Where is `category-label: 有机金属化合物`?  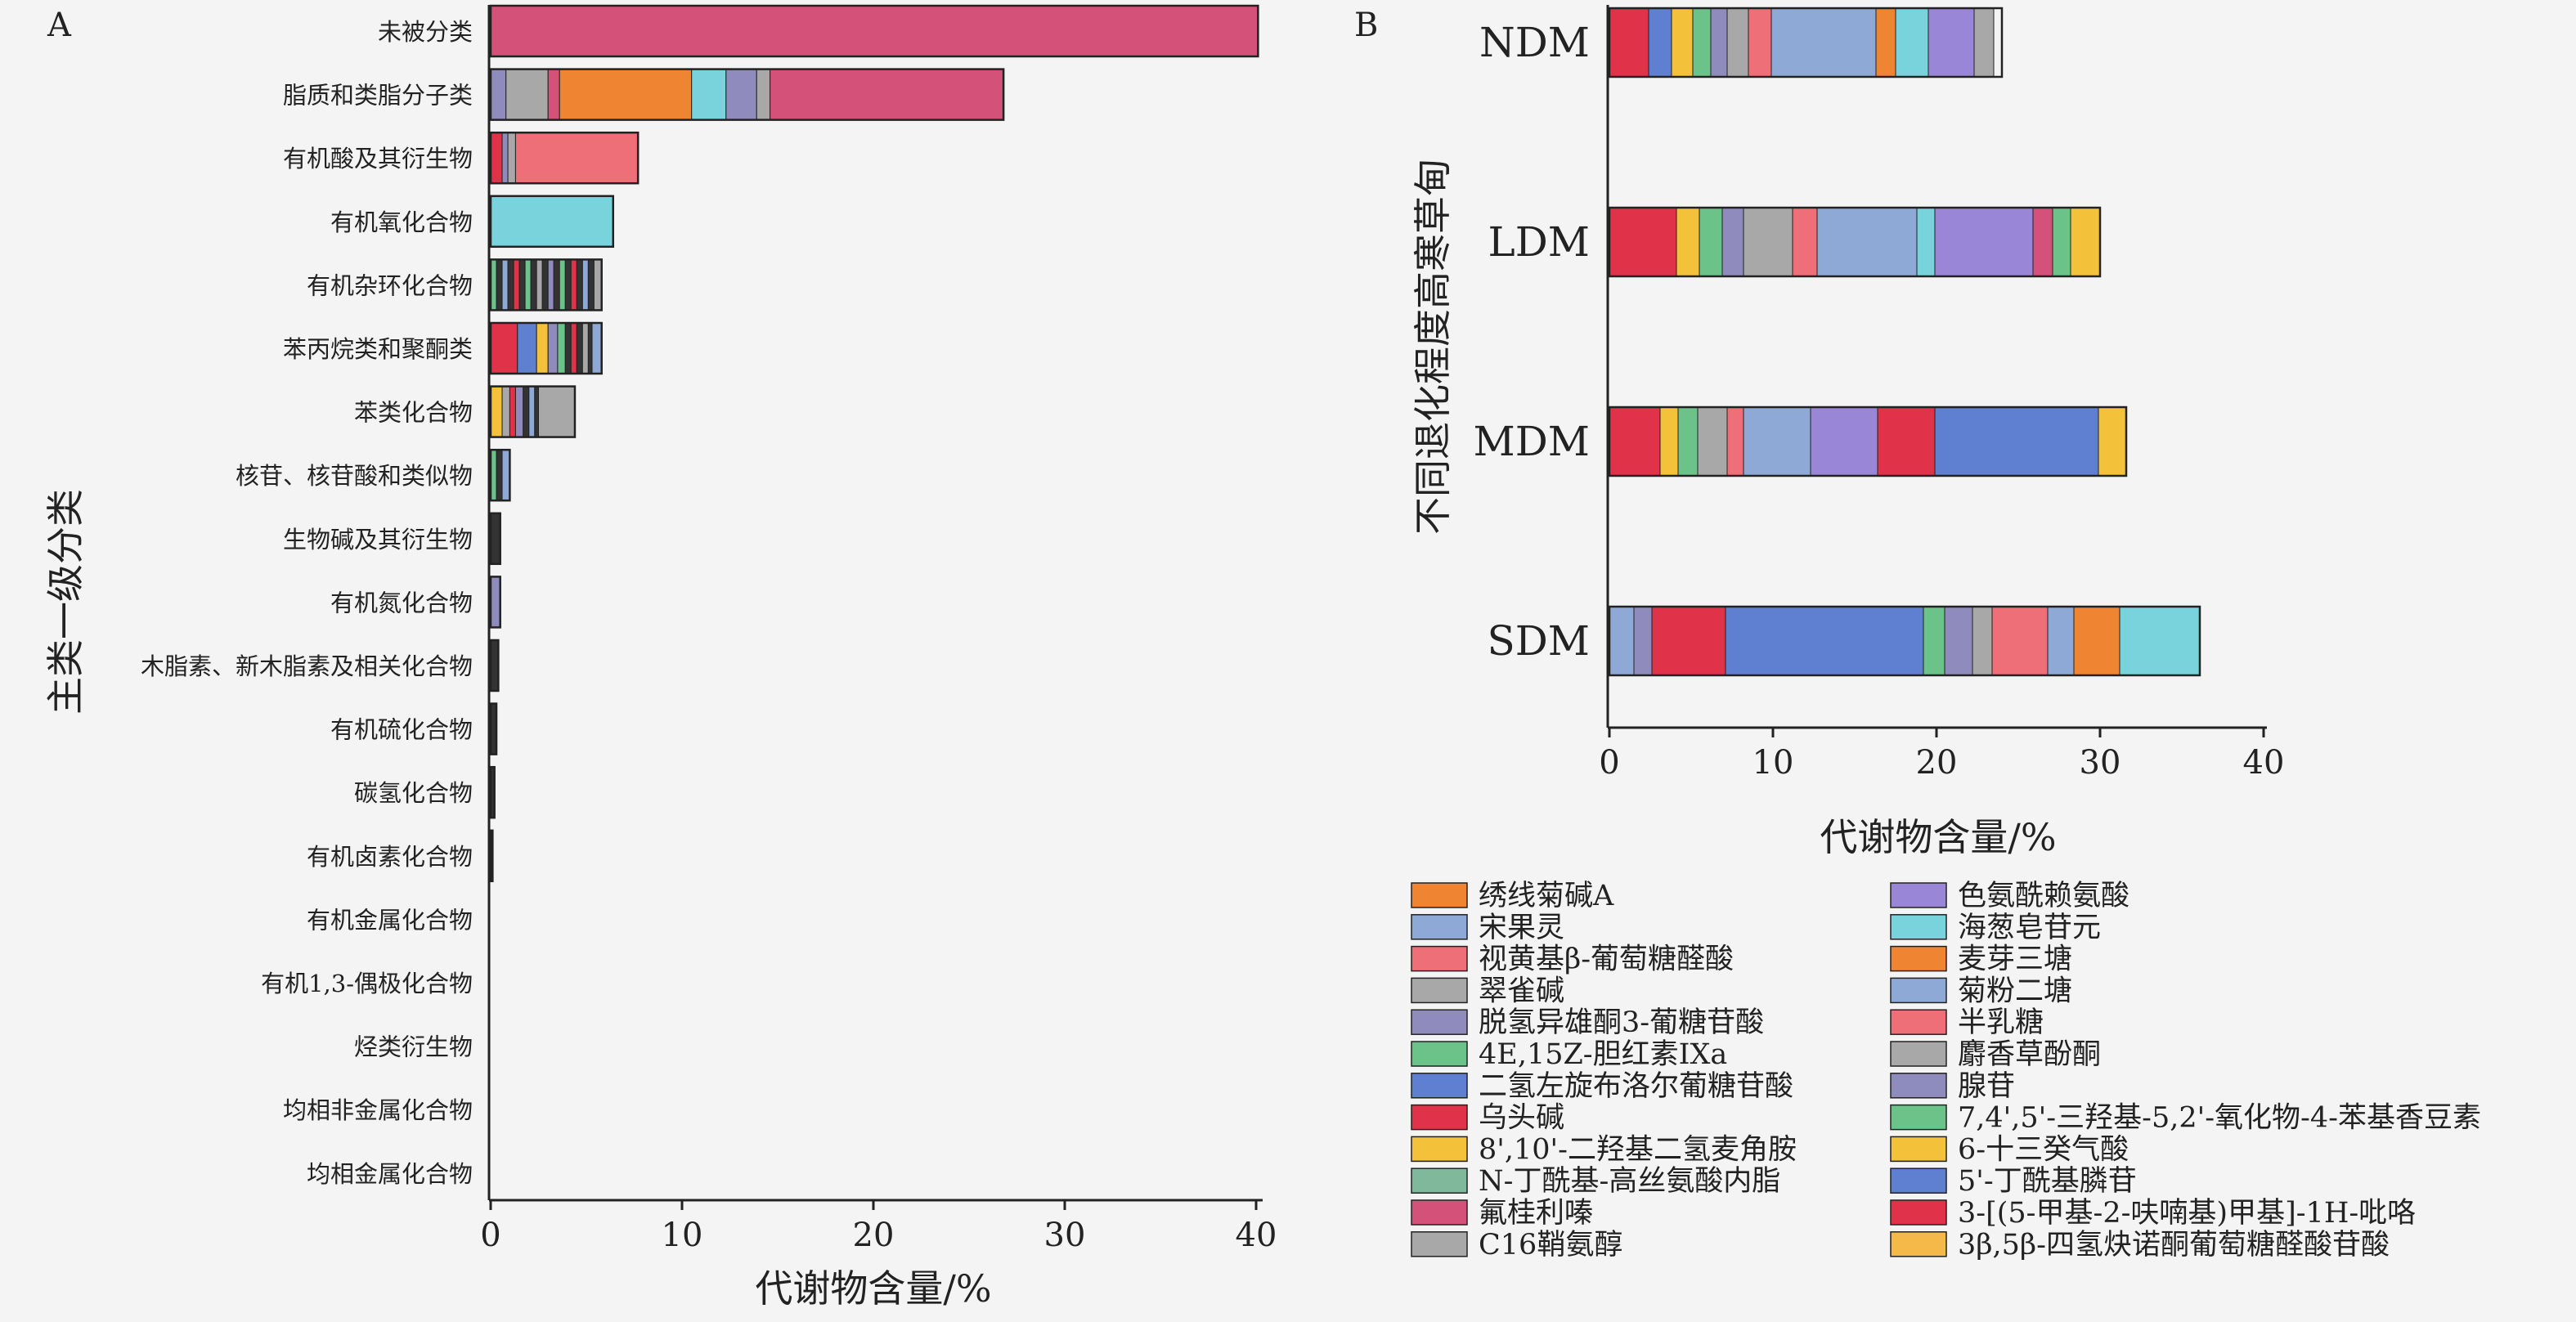
category-label: 有机金属化合物 is located at coordinates (390, 920).